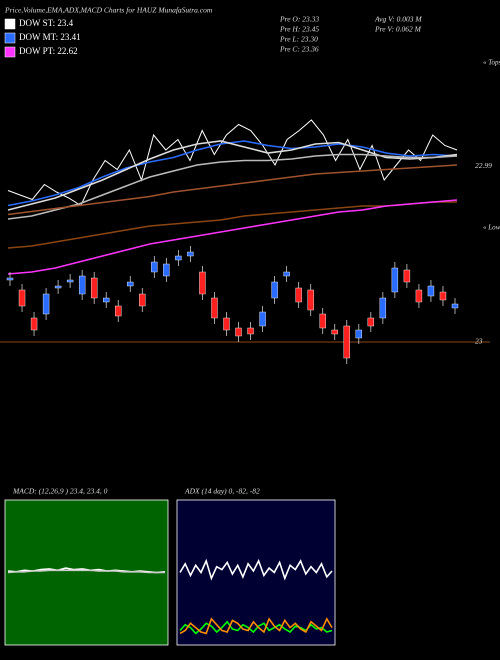 The width and height of the screenshot is (500, 660). I want to click on stat: Avg V: 0.003 M, so click(398, 19).